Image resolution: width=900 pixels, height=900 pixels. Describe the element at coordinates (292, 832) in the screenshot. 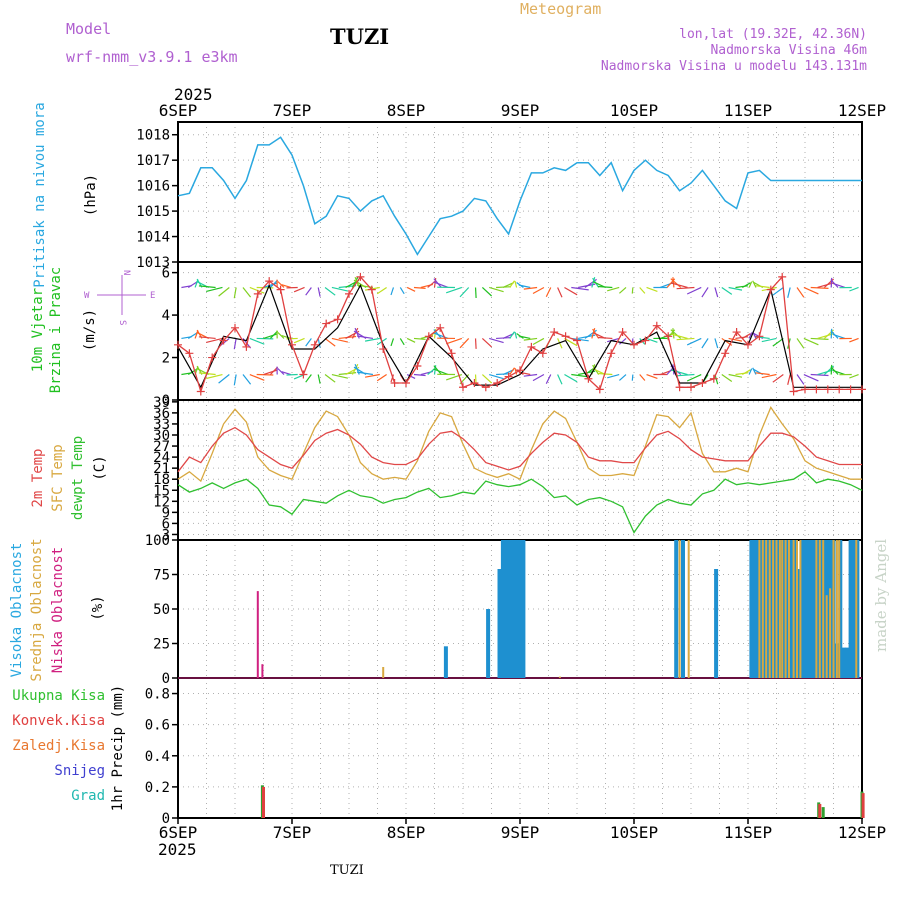

I see `x-label-bottom: 7SEP` at that location.